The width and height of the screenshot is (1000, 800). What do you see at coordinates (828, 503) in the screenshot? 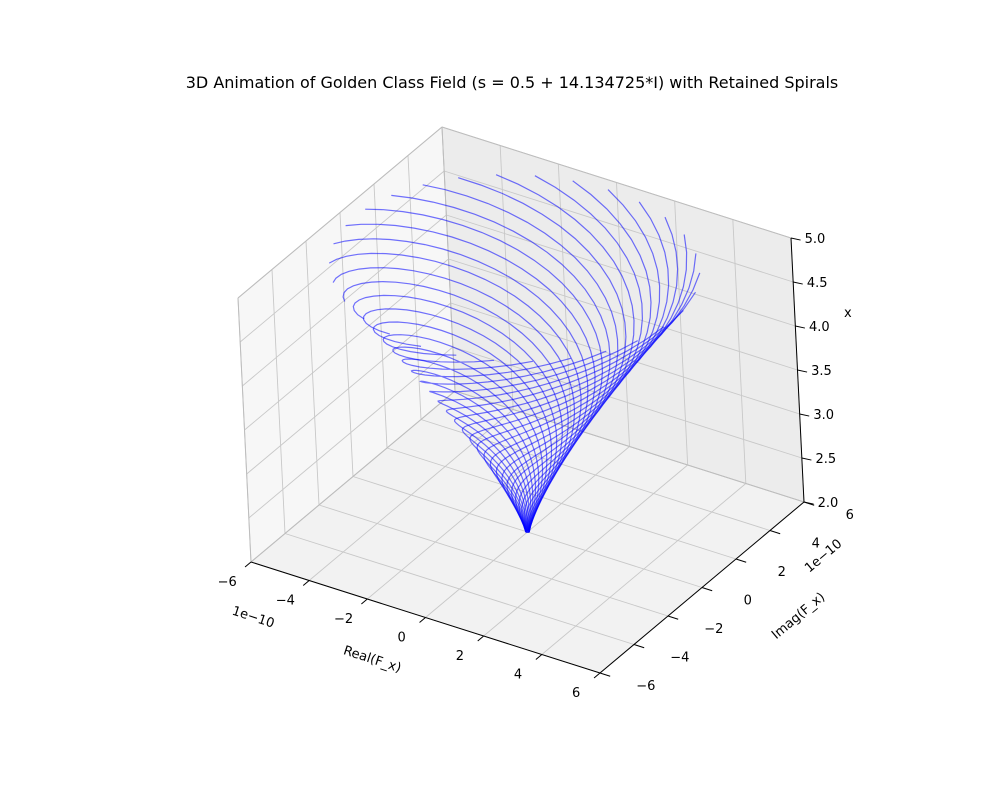
I see `z-tick-label: 2.0` at bounding box center [828, 503].